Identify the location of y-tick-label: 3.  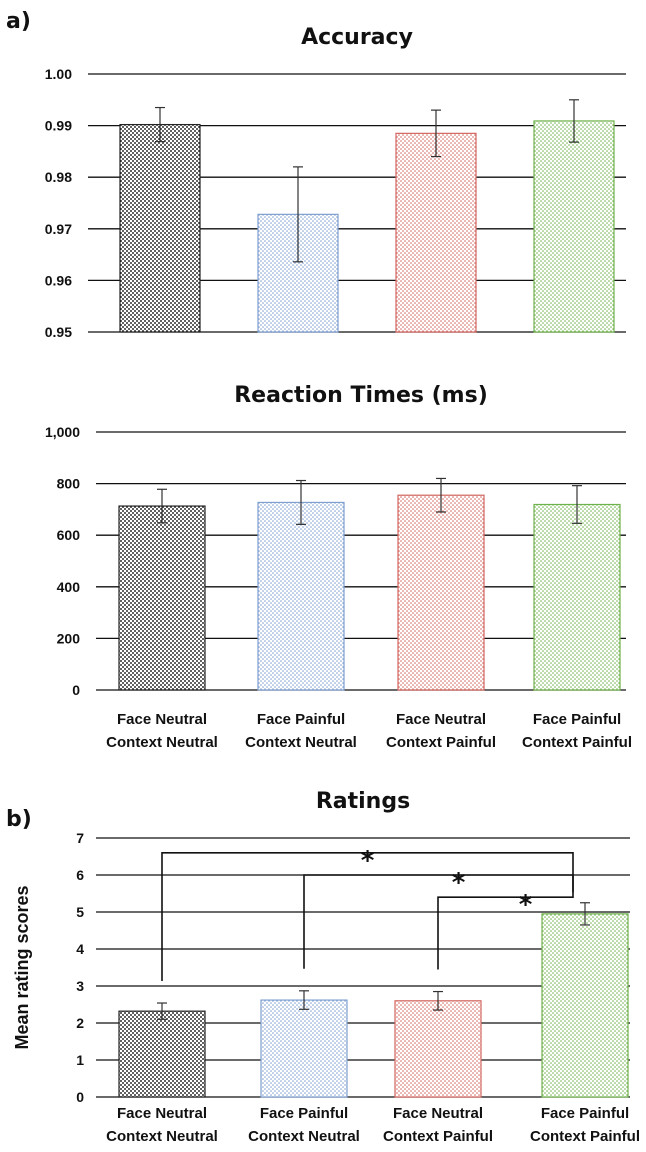
(80, 986).